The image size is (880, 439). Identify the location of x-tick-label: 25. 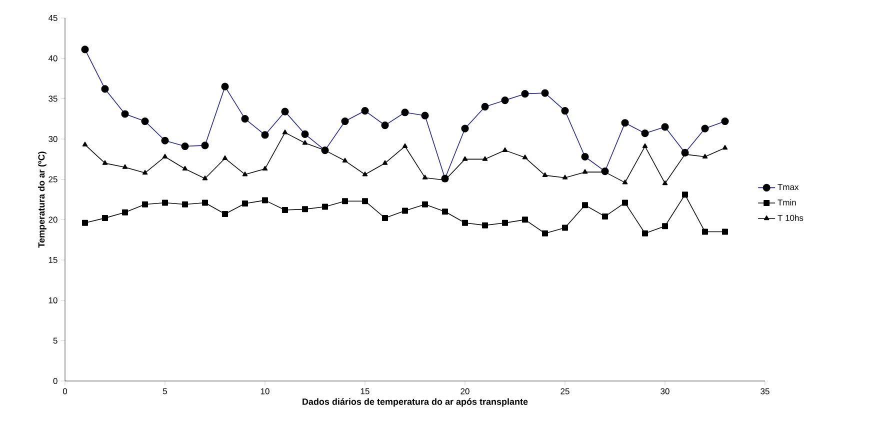
(565, 391).